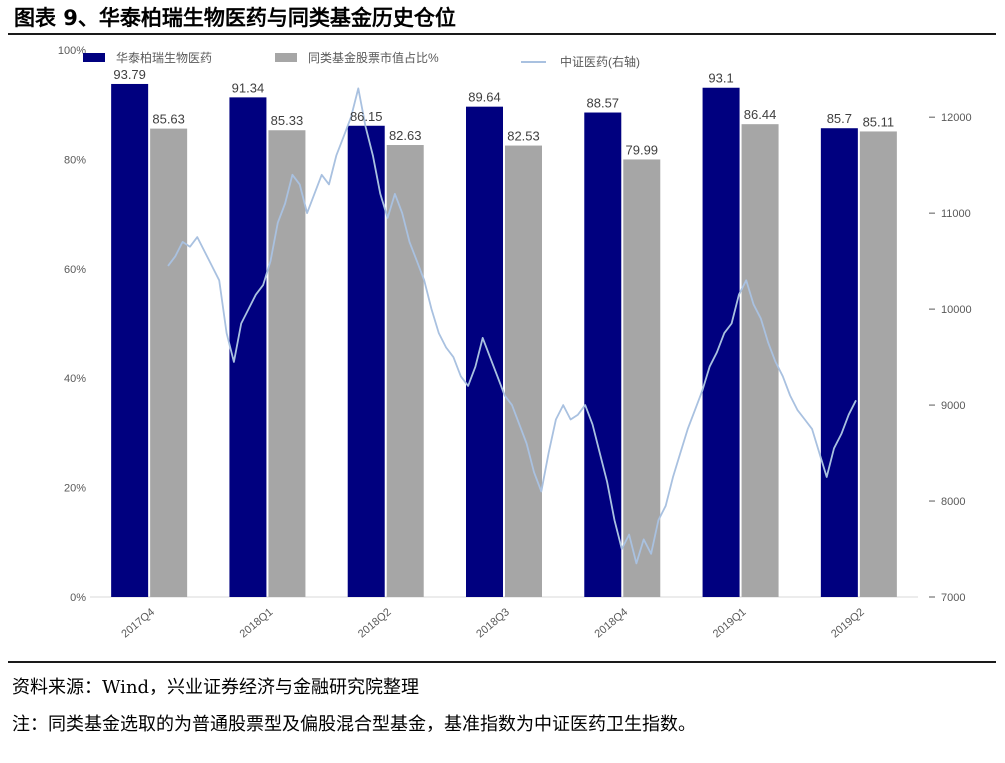  Describe the element at coordinates (523, 136) in the screenshot. I see `data-label: 82.53` at that location.